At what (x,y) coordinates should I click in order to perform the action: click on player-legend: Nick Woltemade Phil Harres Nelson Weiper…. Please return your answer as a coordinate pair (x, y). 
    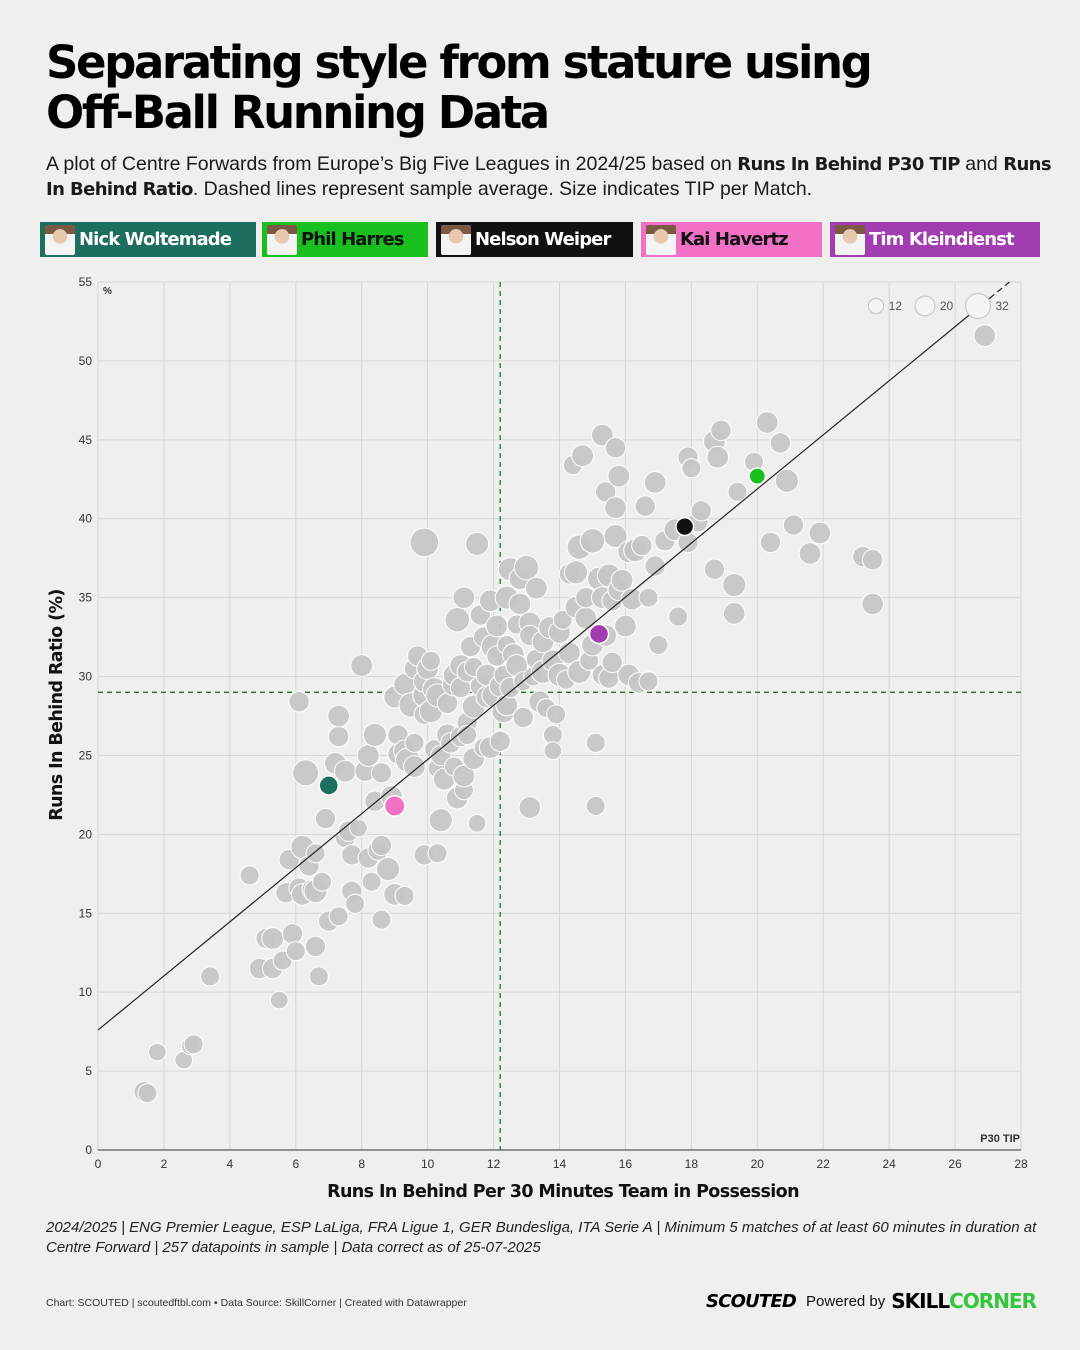
    Looking at the image, I should click on (540, 239).